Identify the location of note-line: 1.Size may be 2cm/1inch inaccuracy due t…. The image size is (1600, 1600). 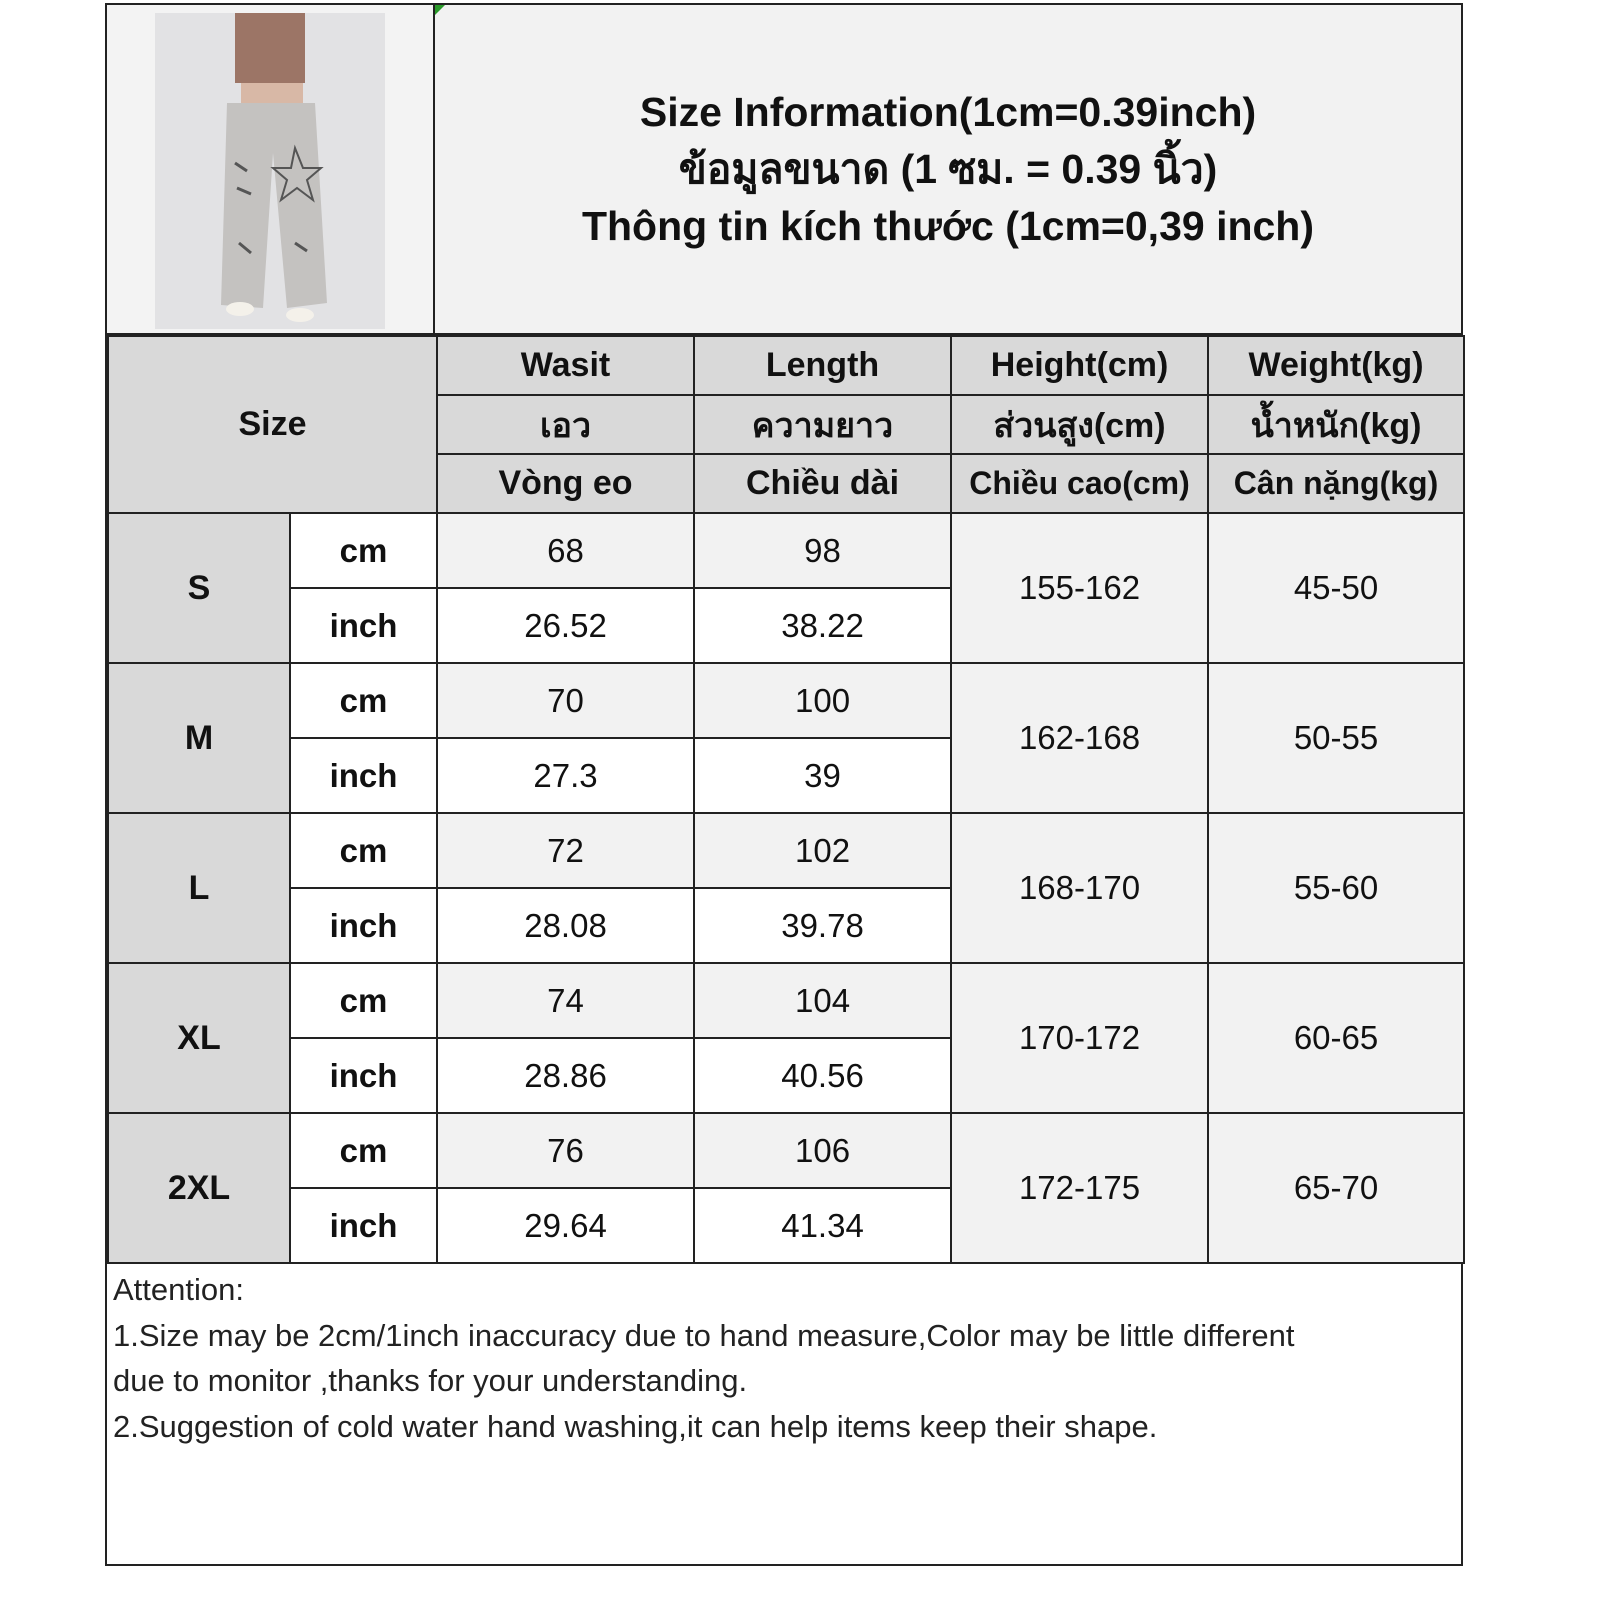
(704, 1335).